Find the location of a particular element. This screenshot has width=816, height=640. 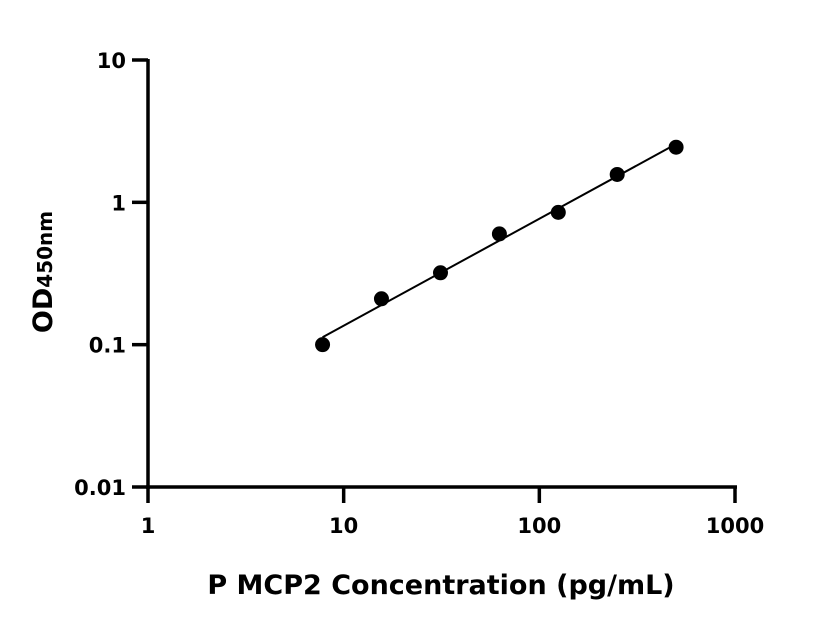

x-tick-label: 100 is located at coordinates (539, 526).